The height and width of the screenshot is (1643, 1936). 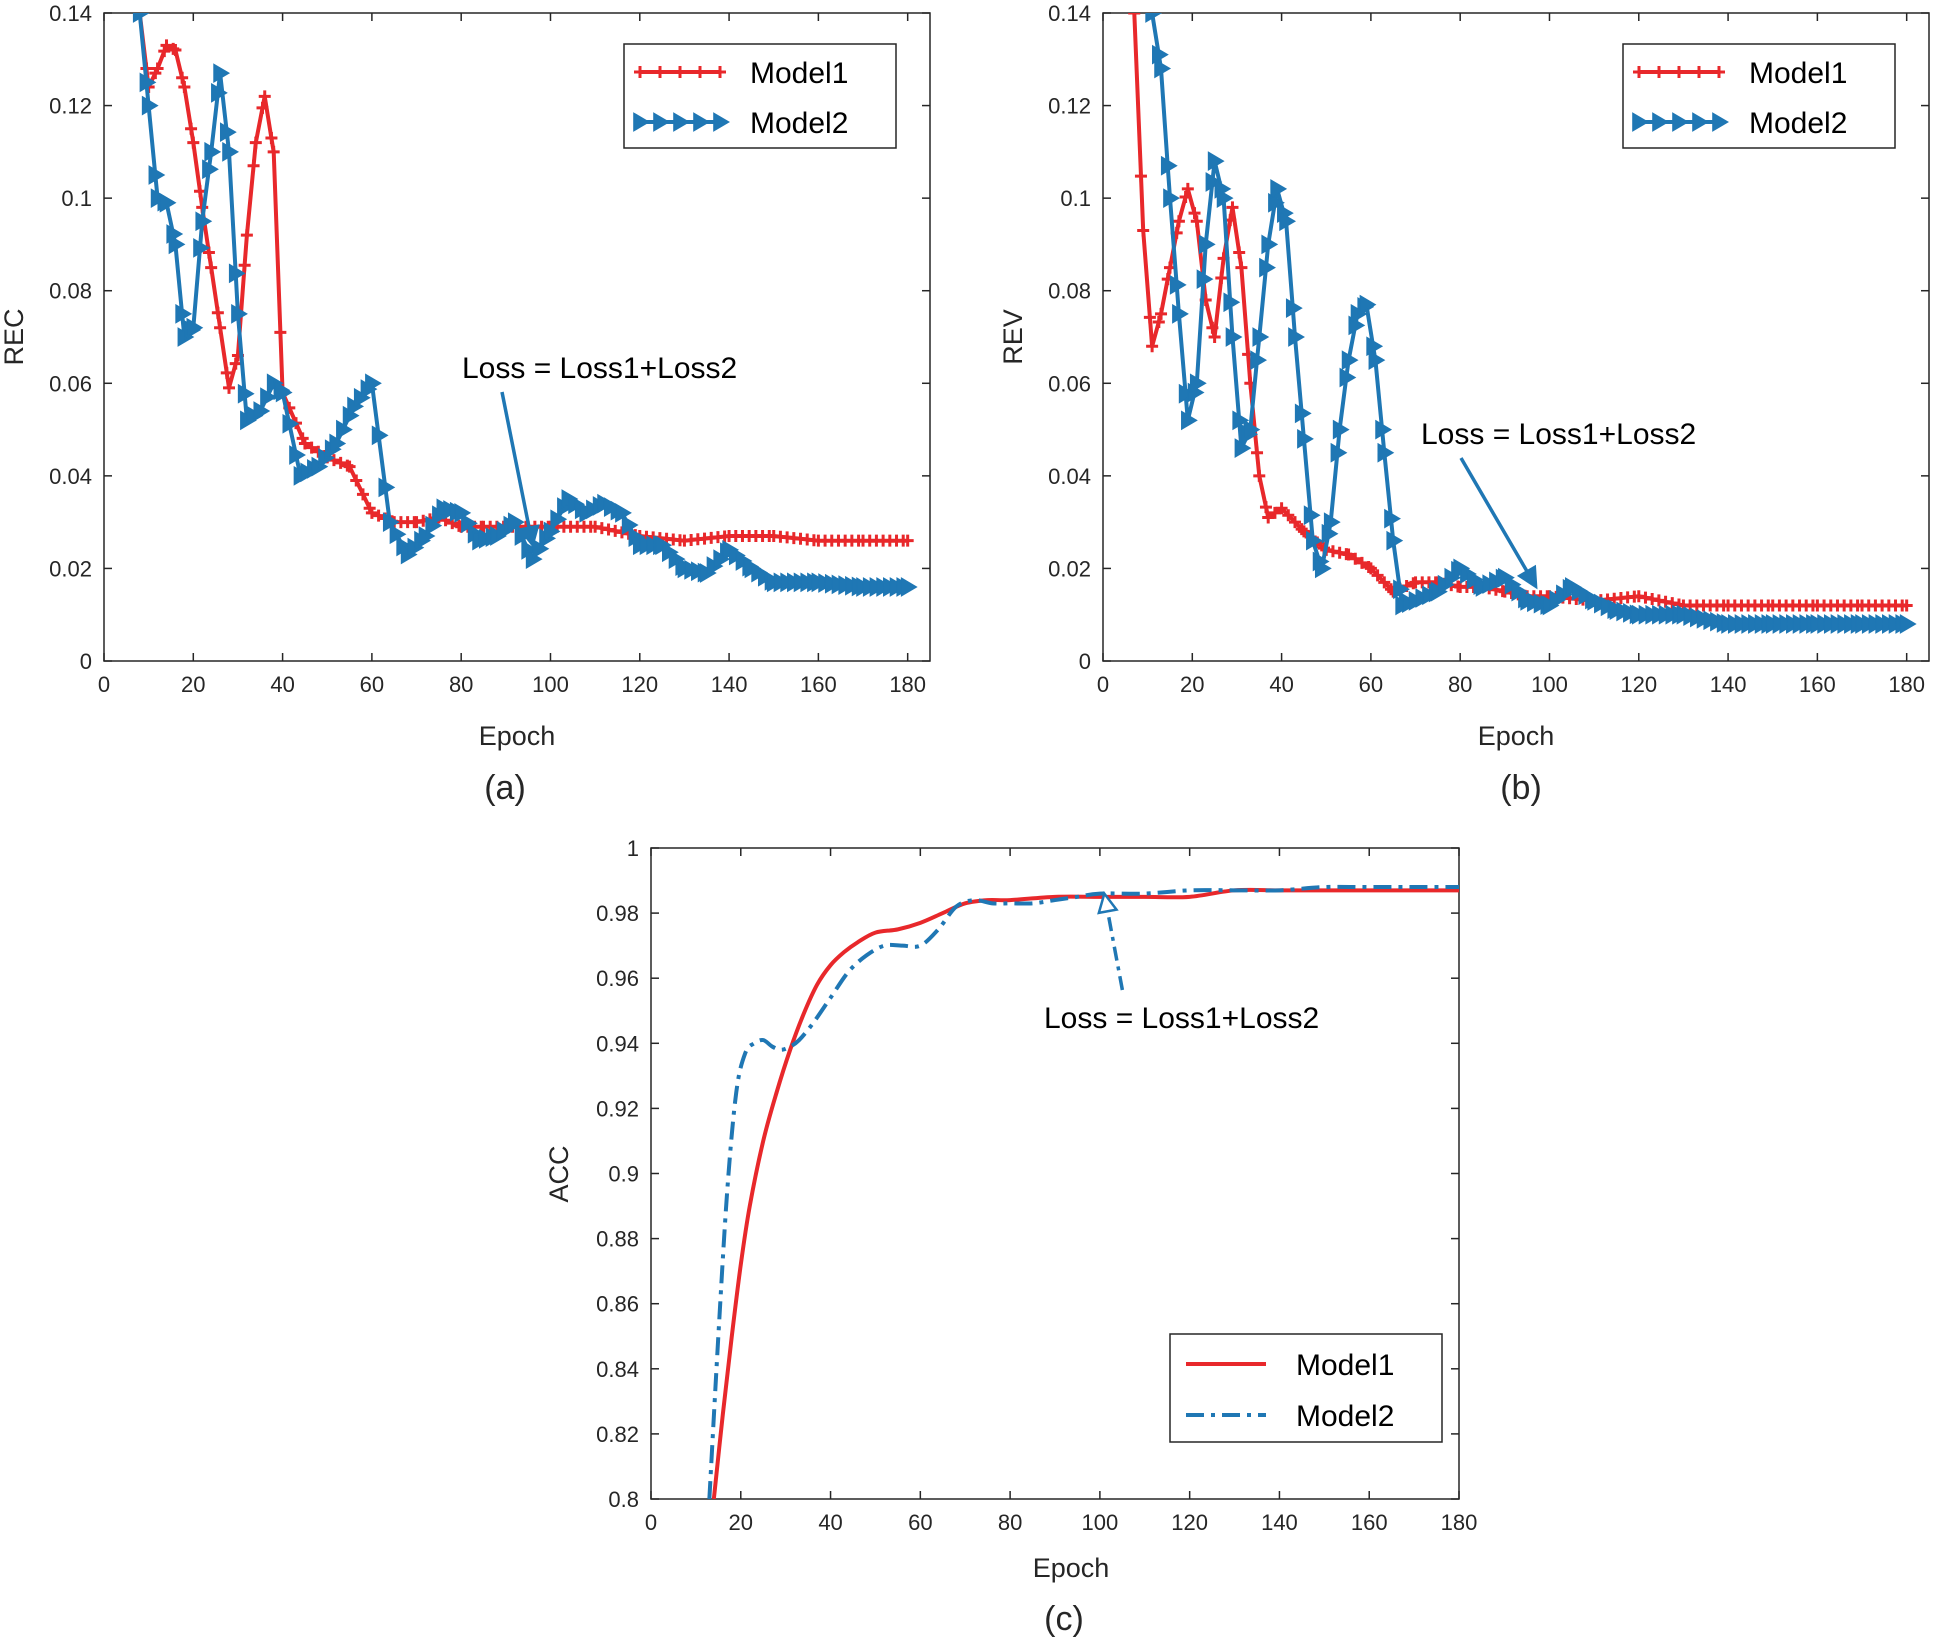 I want to click on y-axis-label-c: ACC, so click(x=559, y=1173).